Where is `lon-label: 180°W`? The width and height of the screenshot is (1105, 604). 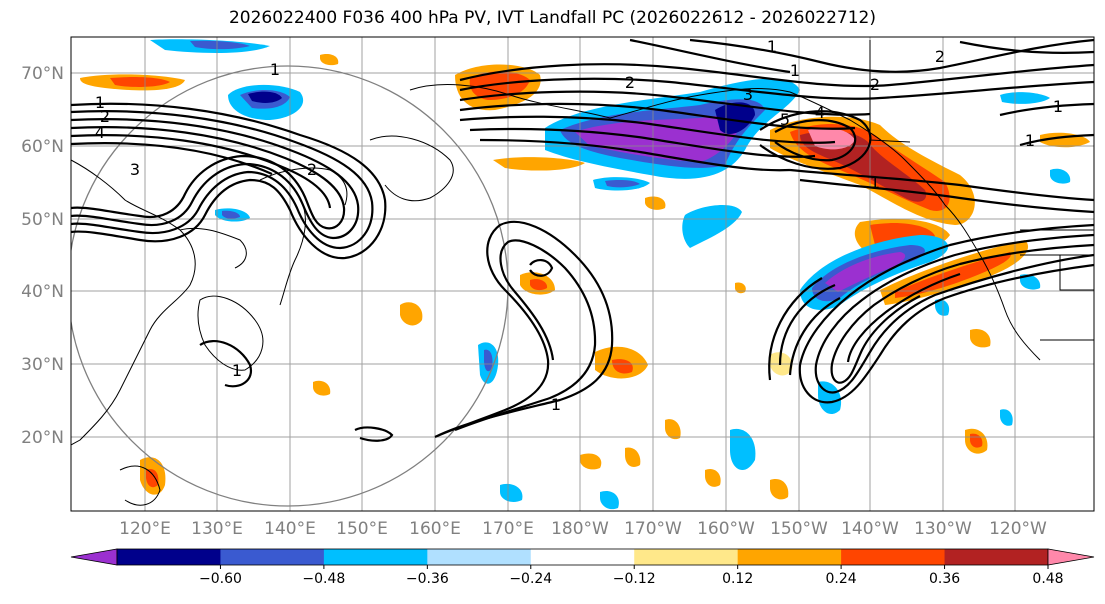
lon-label: 180°W is located at coordinates (580, 529).